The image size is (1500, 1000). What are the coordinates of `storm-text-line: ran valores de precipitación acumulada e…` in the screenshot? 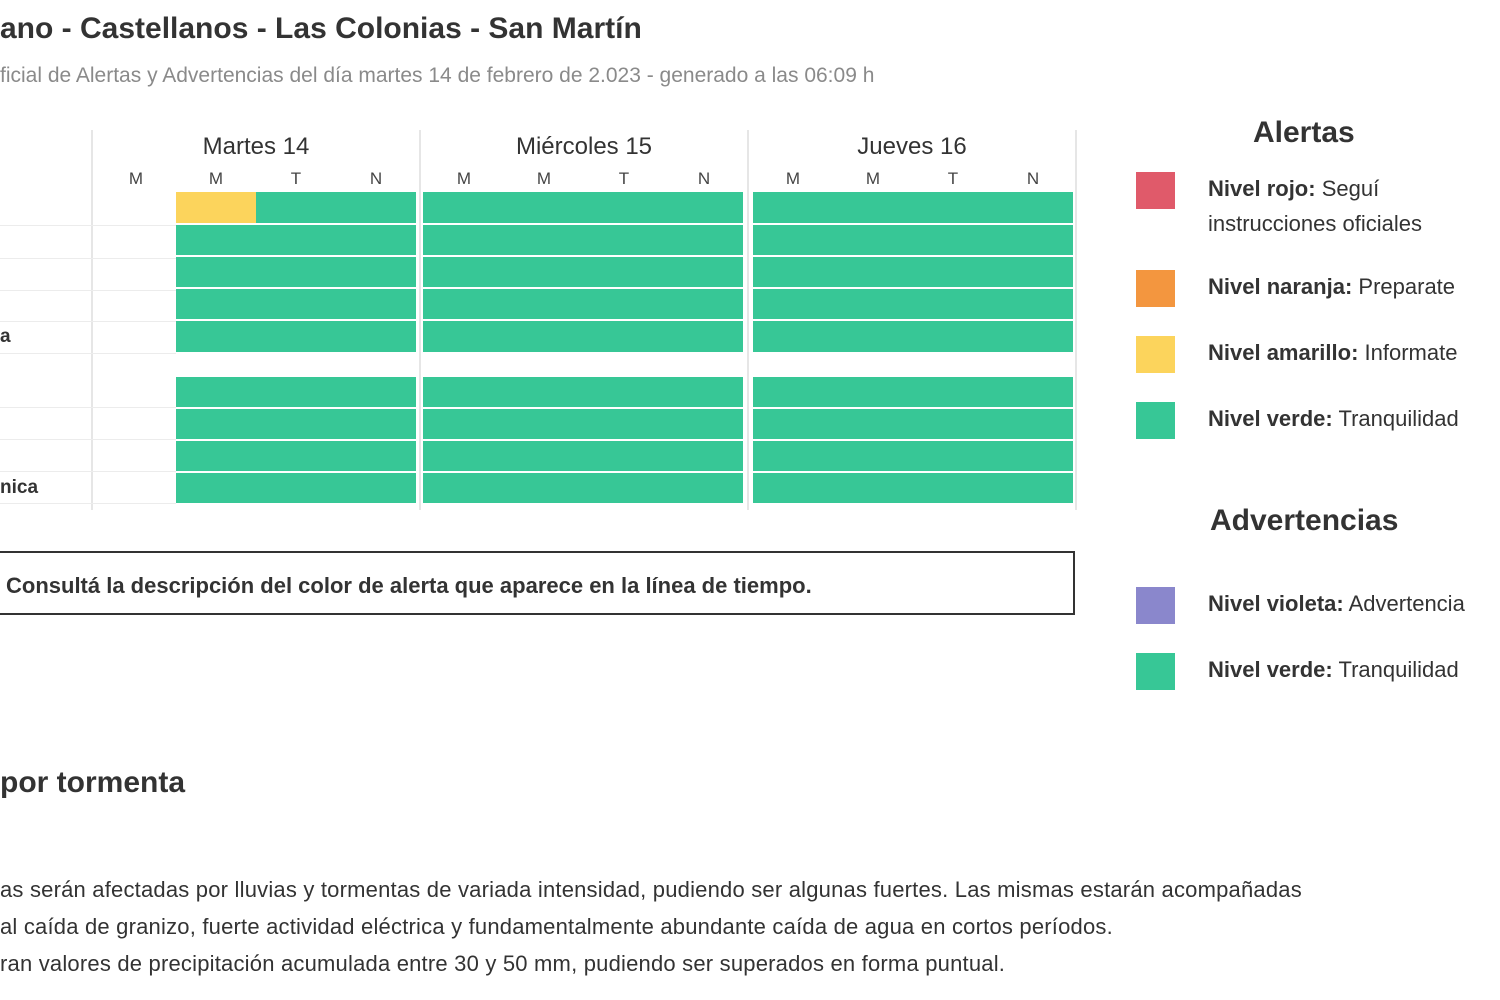 It's located at (503, 963).